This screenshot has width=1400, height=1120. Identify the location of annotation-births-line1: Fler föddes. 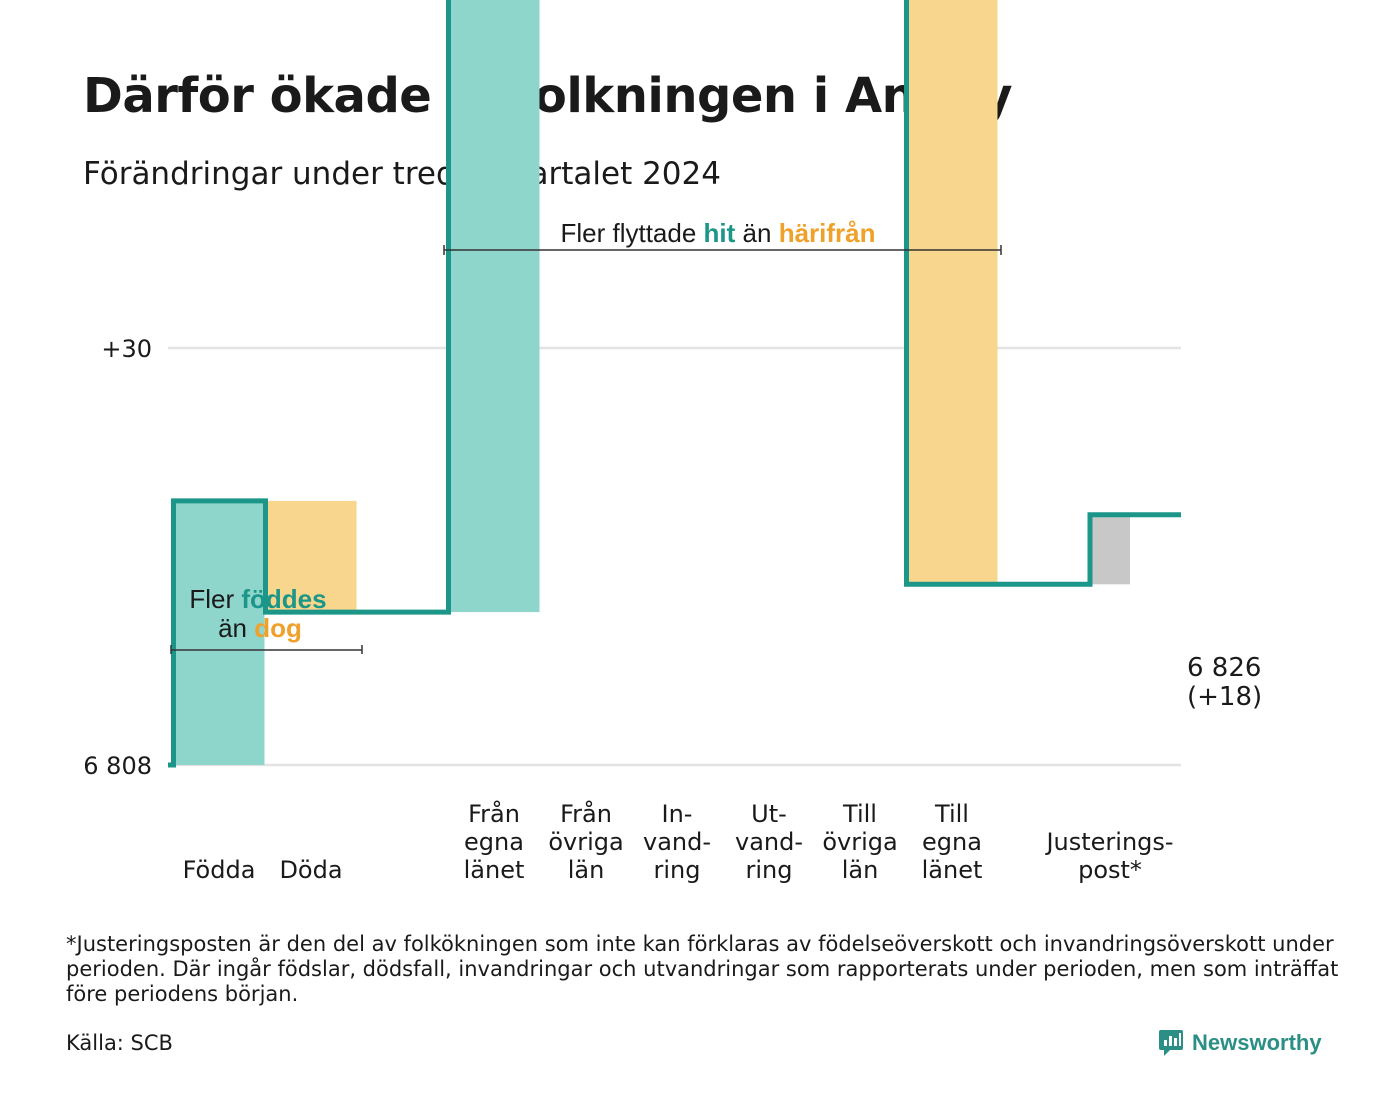
(257, 599).